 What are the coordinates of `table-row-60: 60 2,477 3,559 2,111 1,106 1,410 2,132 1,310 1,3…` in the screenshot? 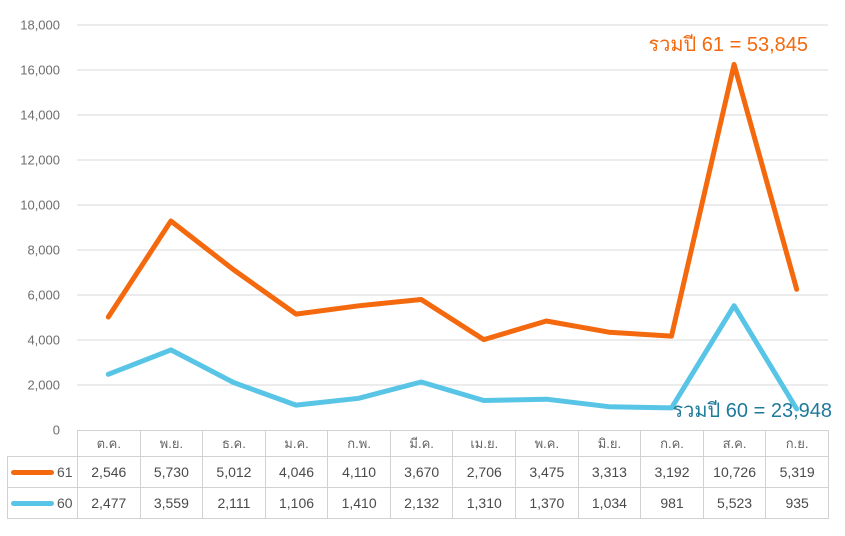 It's located at (418, 503).